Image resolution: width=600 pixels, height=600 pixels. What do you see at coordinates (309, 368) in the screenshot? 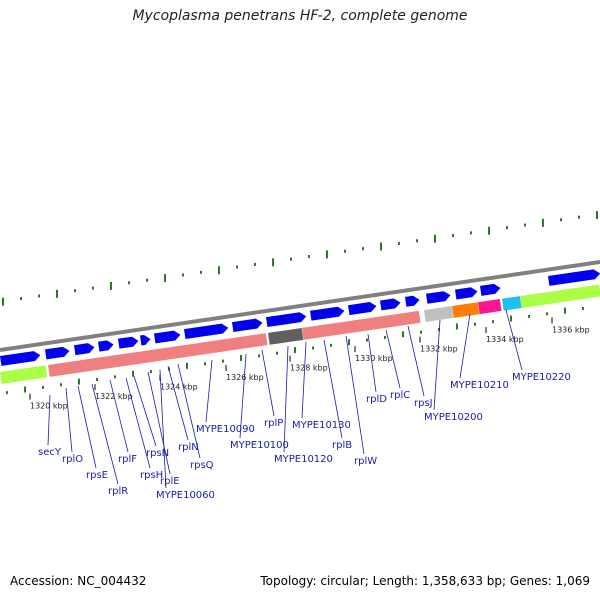
I see `ruler-tick-label: 1328 kbp` at bounding box center [309, 368].